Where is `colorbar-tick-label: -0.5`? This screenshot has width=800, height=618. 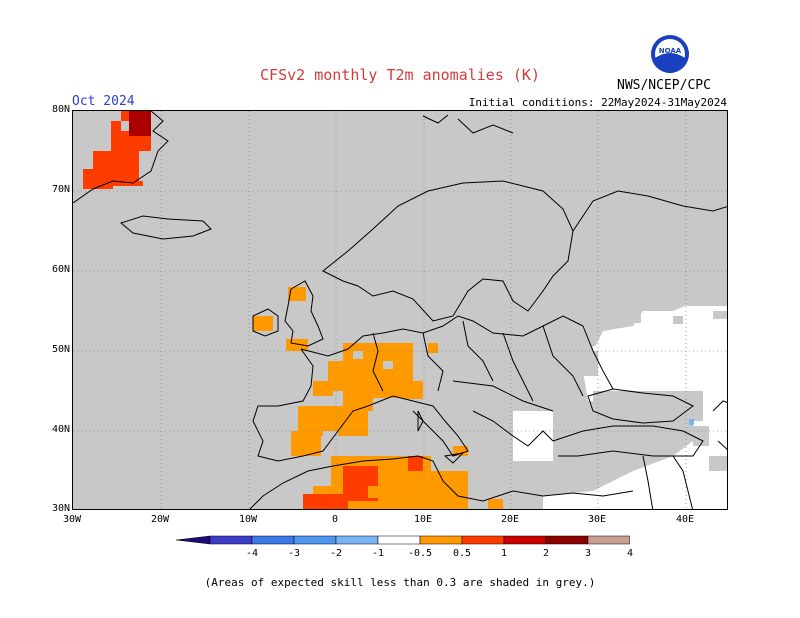 colorbar-tick-label: -0.5 is located at coordinates (420, 553).